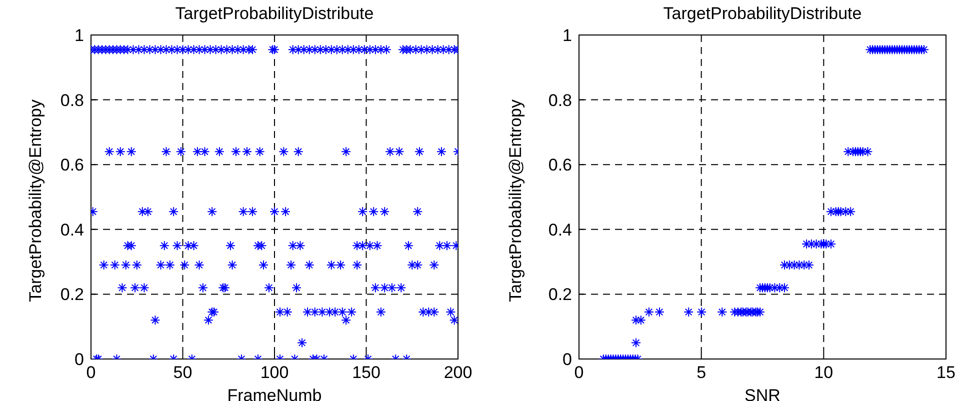 This screenshot has width=960, height=401. What do you see at coordinates (274, 393) in the screenshot?
I see `x-axis-title: FrameNumb` at bounding box center [274, 393].